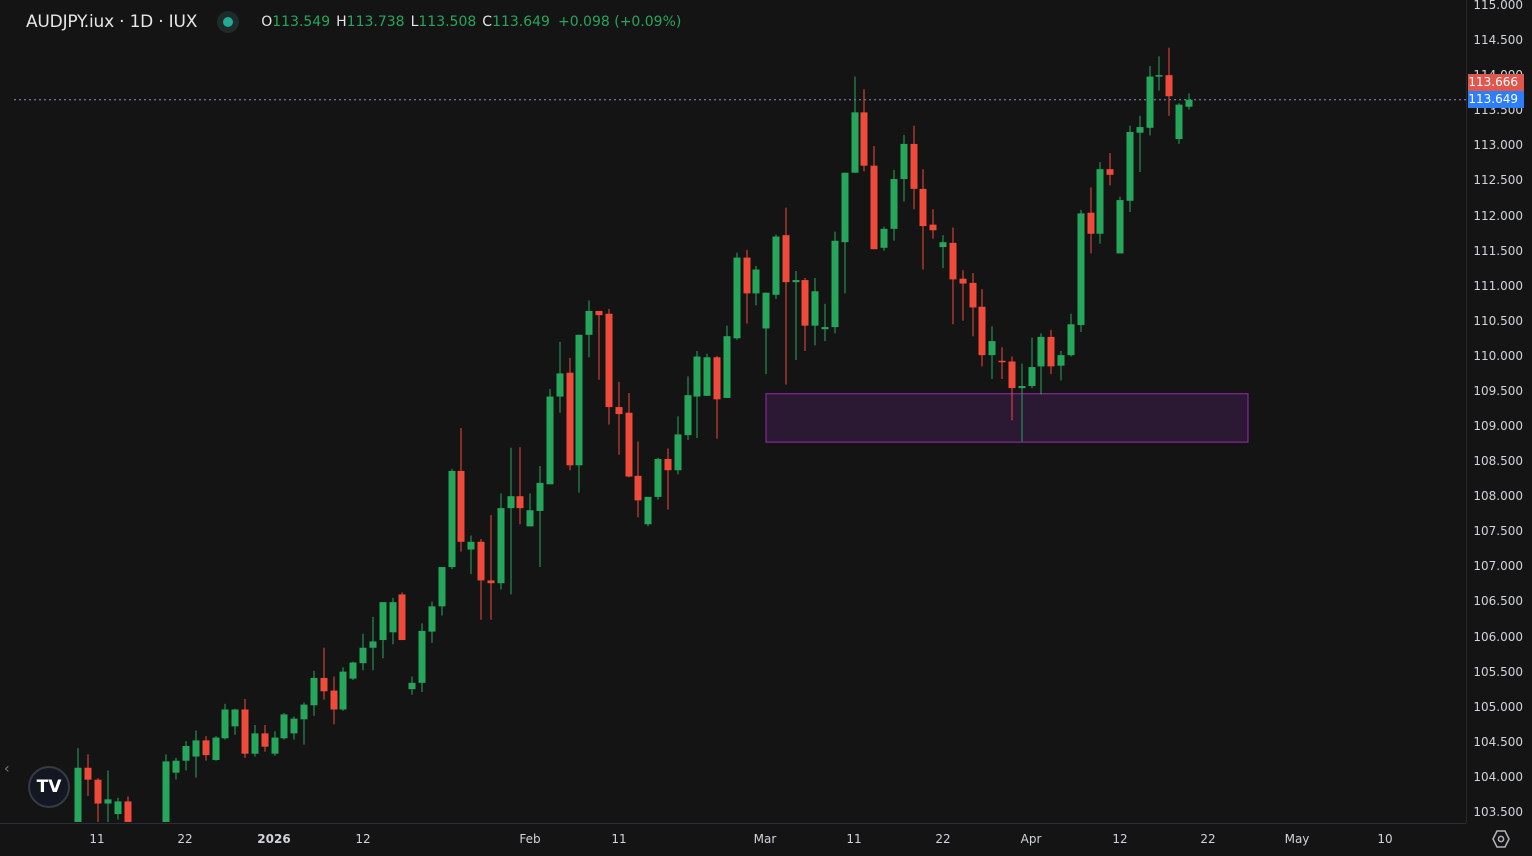  What do you see at coordinates (7, 769) in the screenshot?
I see `chevron-left-icon: ‹` at bounding box center [7, 769].